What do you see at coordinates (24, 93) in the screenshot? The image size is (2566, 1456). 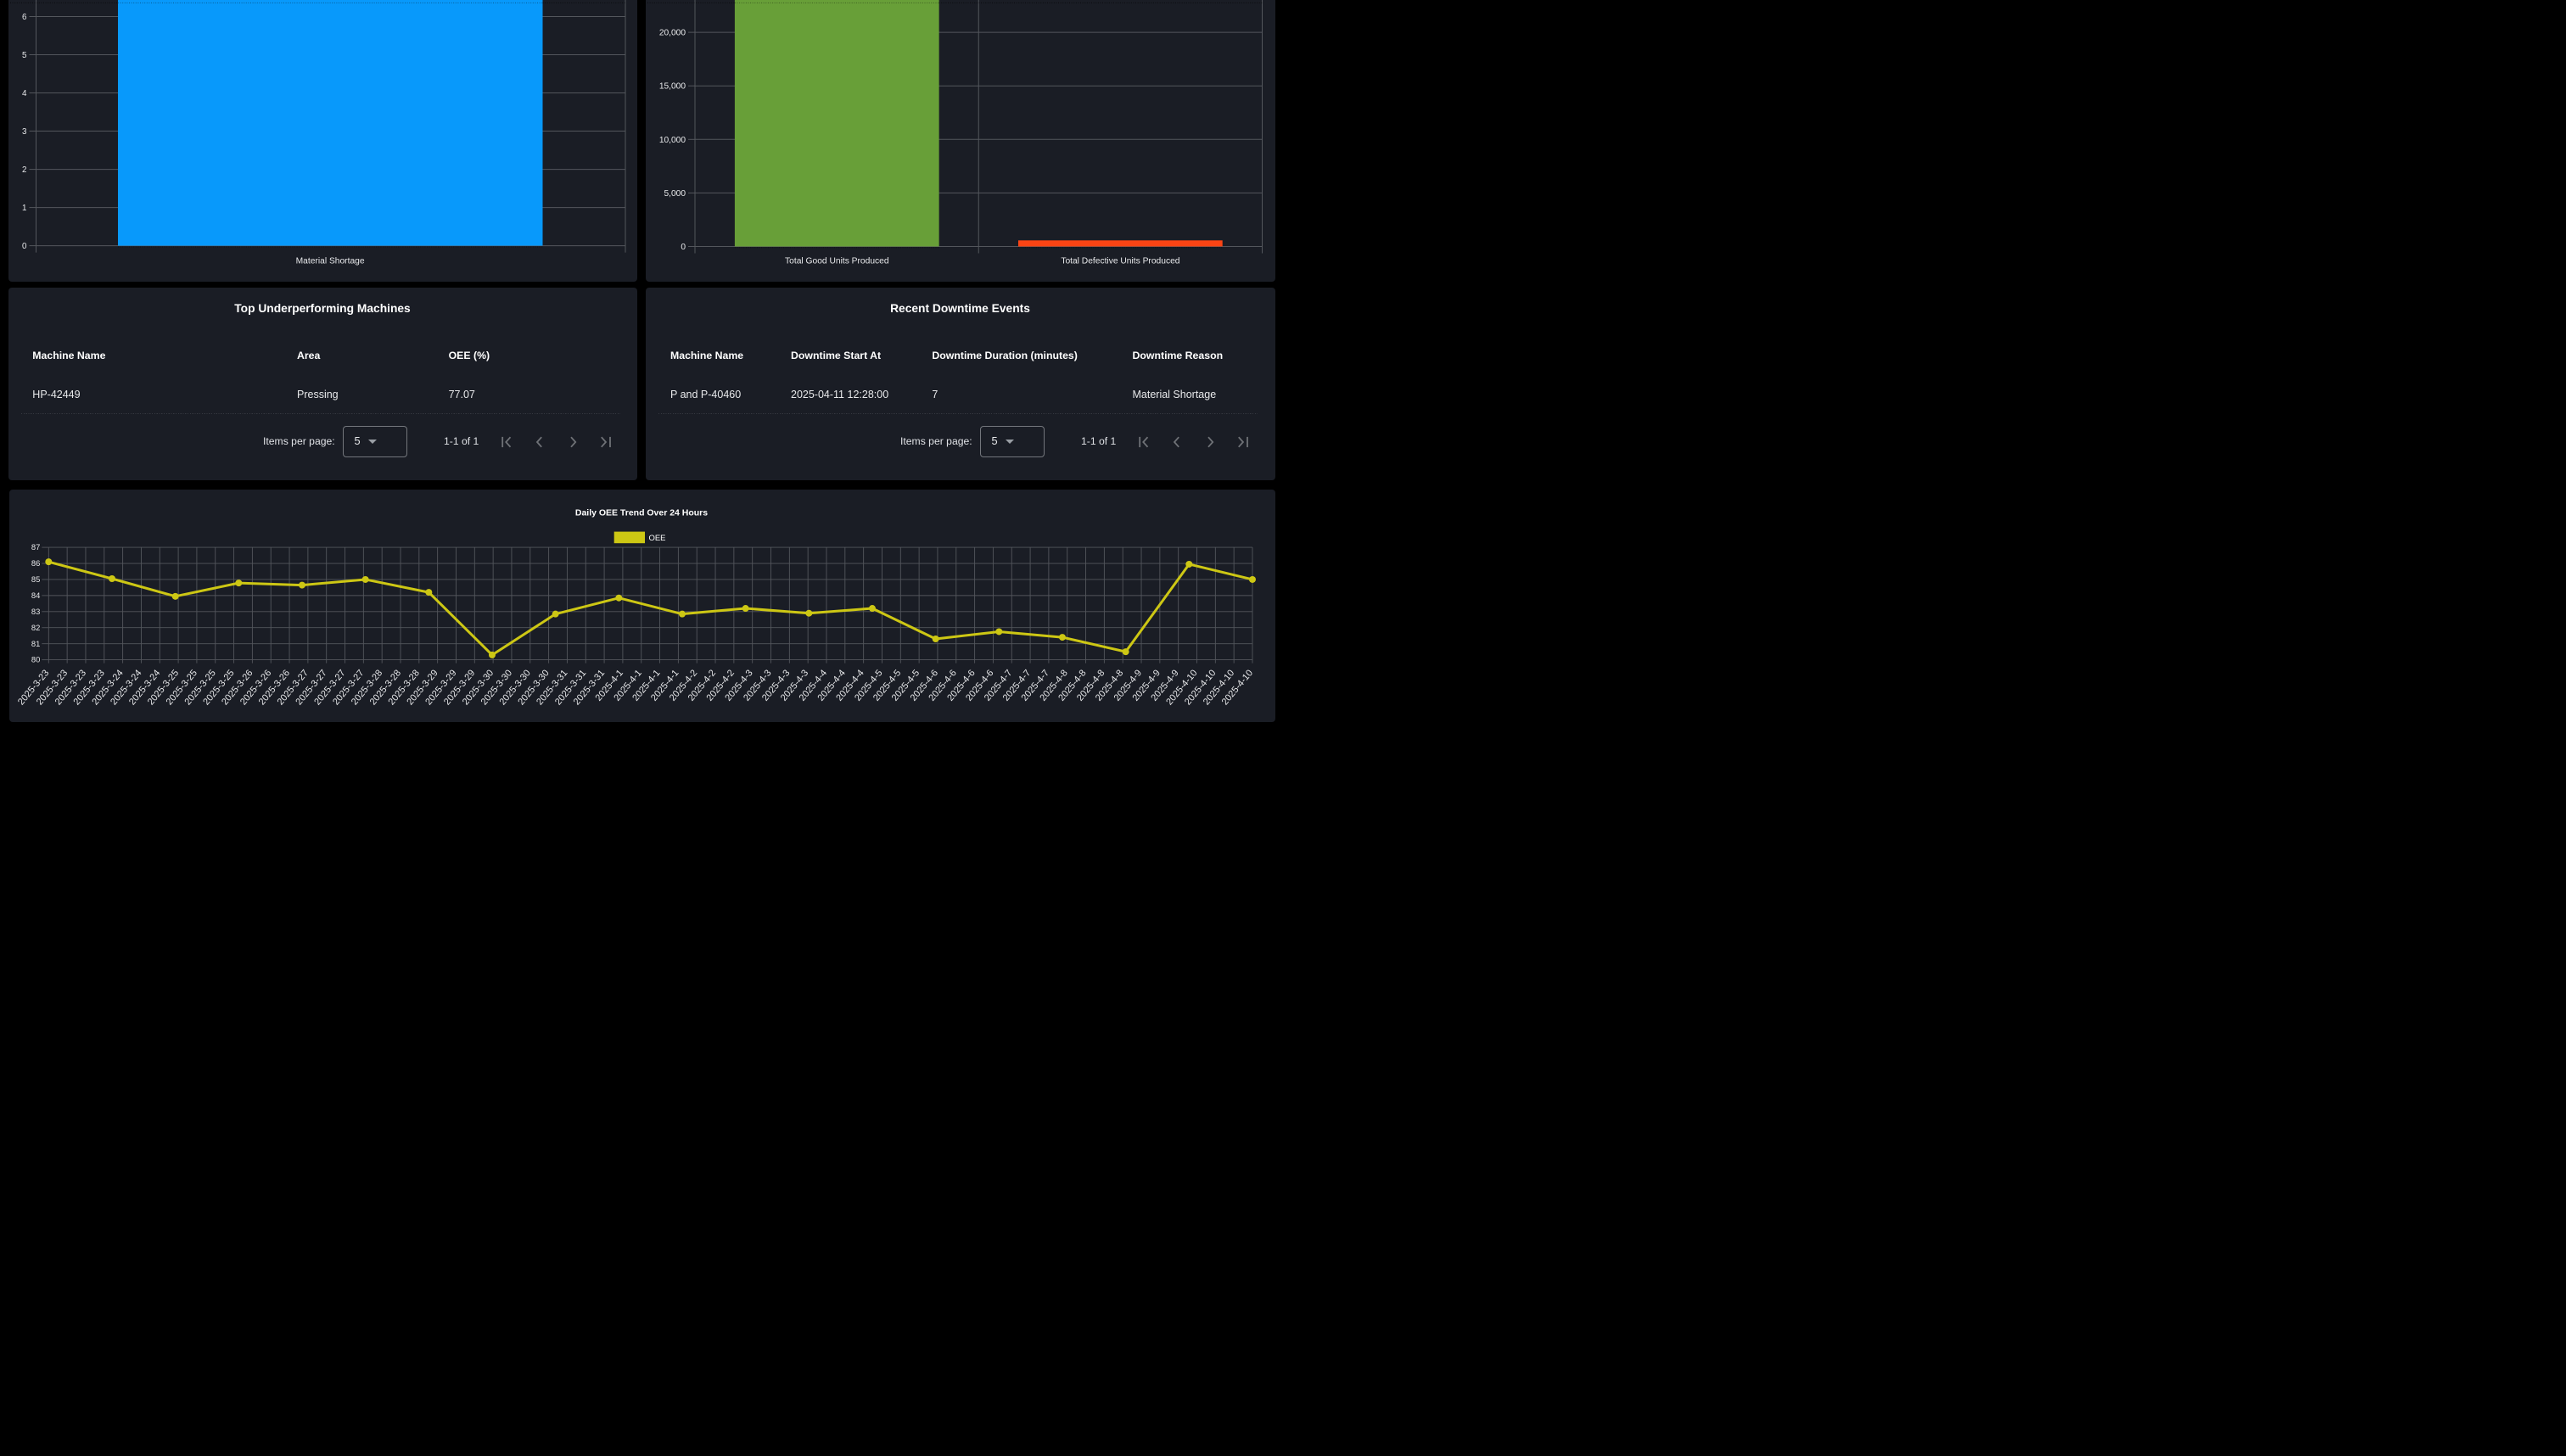 I see `svg-text: 4` at bounding box center [24, 93].